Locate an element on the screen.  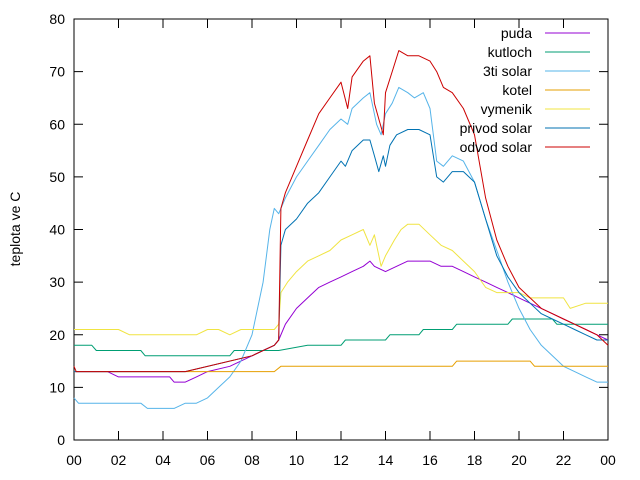
series-line-kotel is located at coordinates (341, 366).